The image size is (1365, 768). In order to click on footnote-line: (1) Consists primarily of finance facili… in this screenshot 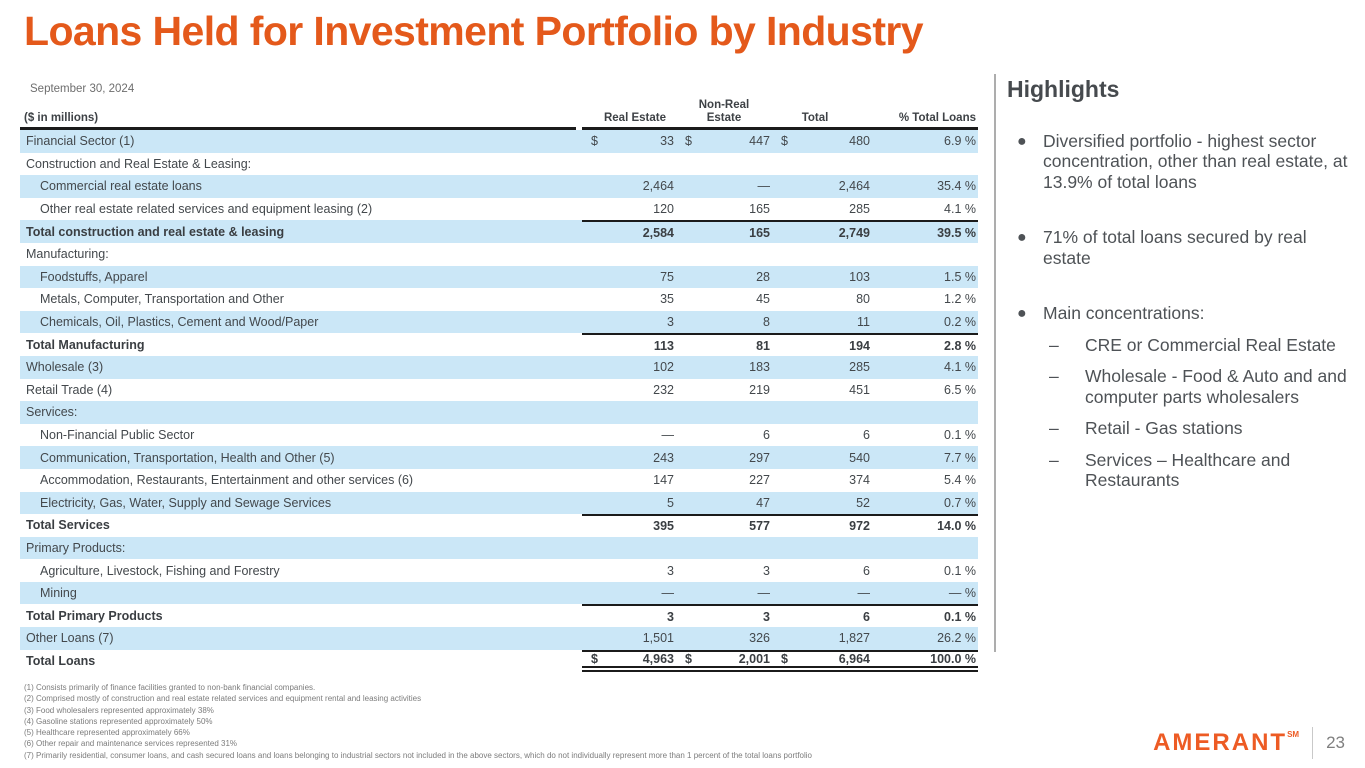, I will do `click(170, 687)`.